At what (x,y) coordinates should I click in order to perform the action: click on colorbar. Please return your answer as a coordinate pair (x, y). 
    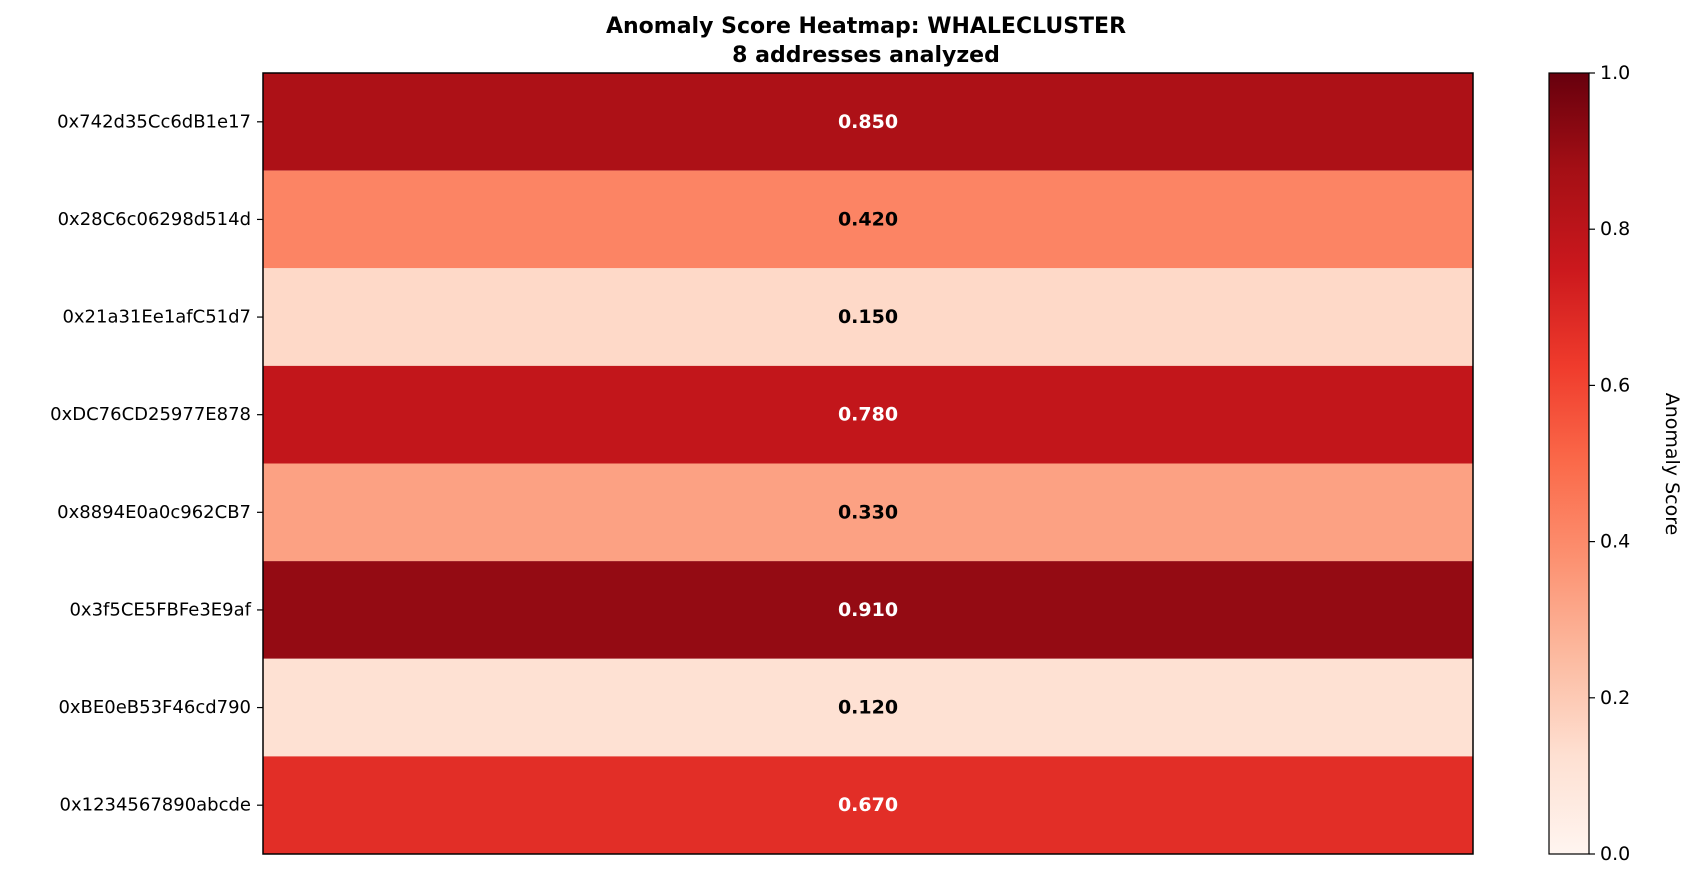
    Looking at the image, I should click on (1569, 463).